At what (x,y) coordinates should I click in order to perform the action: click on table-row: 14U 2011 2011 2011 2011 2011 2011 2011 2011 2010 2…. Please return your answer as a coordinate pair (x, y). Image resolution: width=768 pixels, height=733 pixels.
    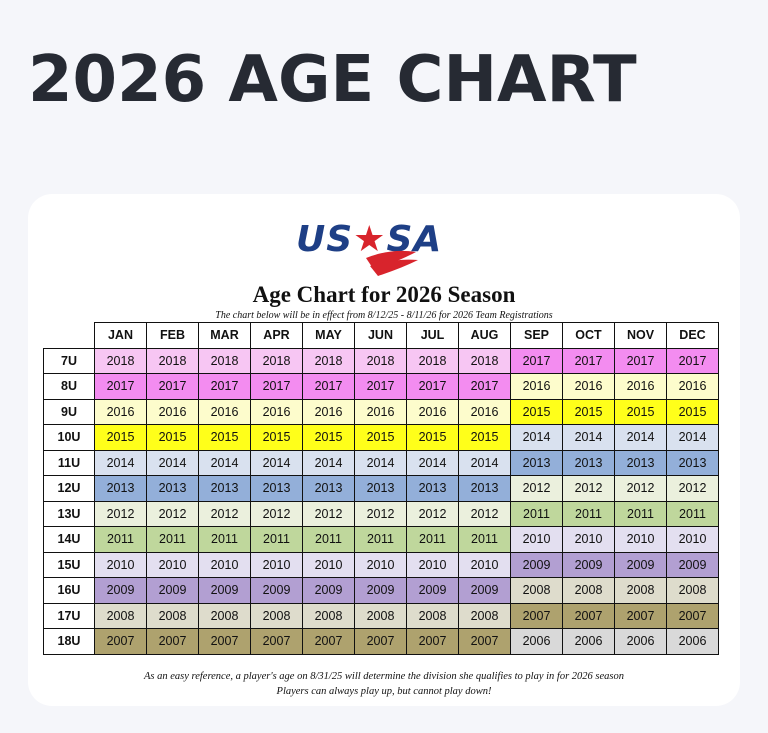
    Looking at the image, I should click on (381, 539).